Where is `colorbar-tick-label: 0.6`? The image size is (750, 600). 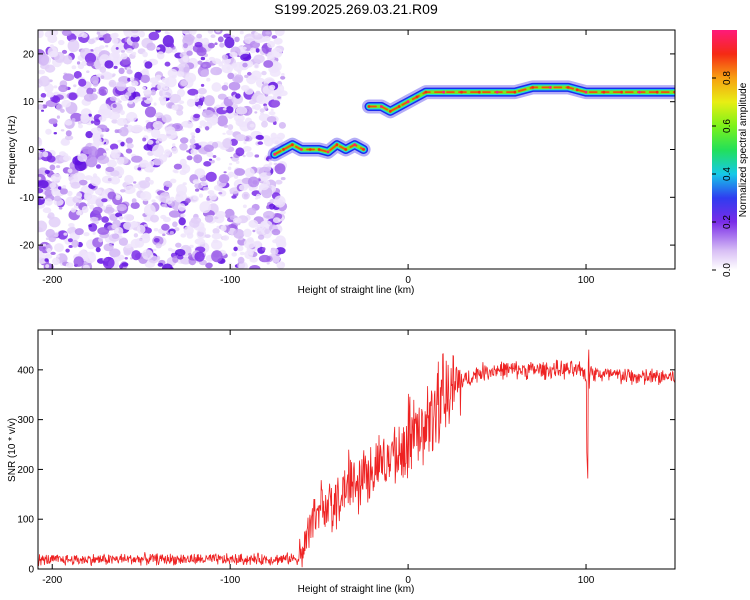 colorbar-tick-label: 0.6 is located at coordinates (727, 126).